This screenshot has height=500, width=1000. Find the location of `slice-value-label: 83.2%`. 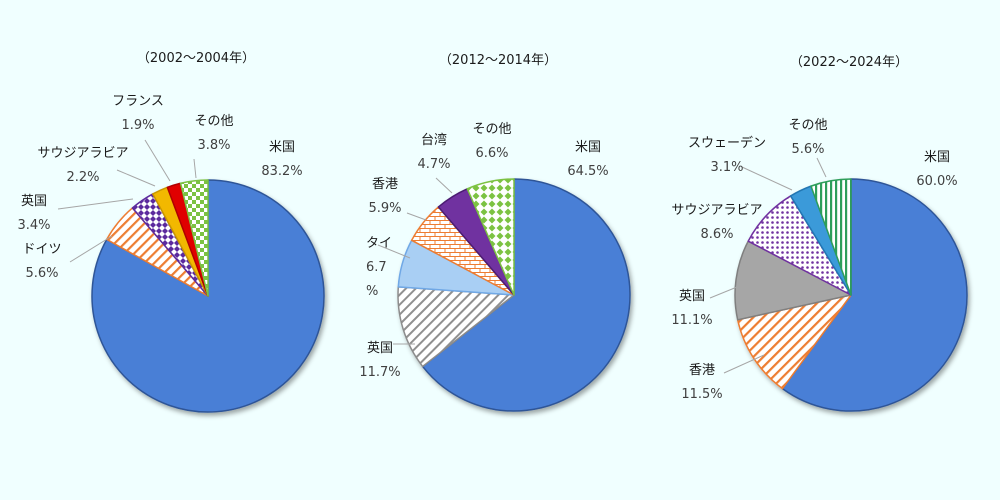

slice-value-label: 83.2% is located at coordinates (281, 171).